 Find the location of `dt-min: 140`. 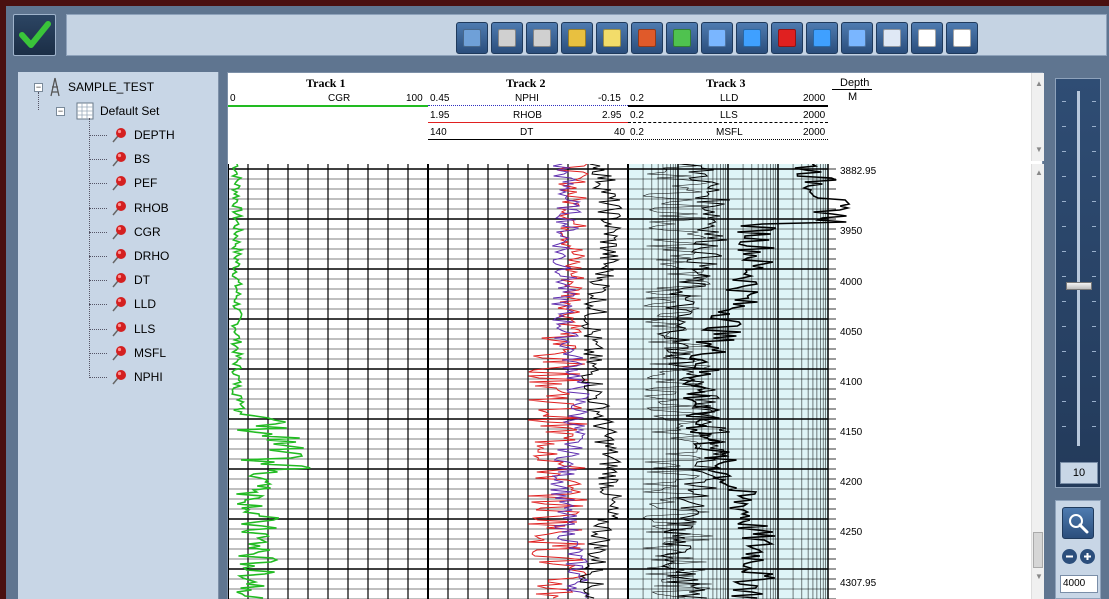

dt-min: 140 is located at coordinates (438, 132).